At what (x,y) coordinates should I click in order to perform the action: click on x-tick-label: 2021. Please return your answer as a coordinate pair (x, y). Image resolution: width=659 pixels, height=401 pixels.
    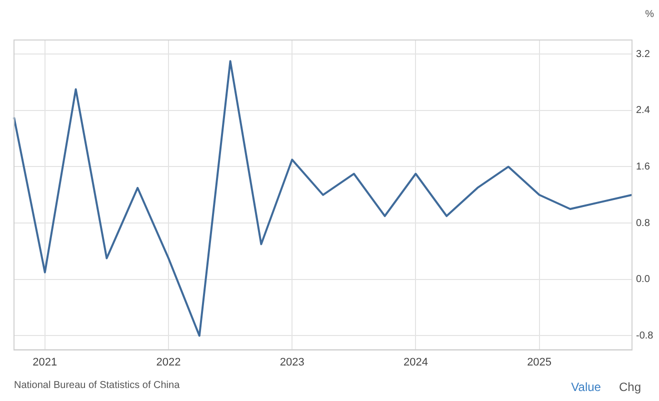
    Looking at the image, I should click on (45, 362).